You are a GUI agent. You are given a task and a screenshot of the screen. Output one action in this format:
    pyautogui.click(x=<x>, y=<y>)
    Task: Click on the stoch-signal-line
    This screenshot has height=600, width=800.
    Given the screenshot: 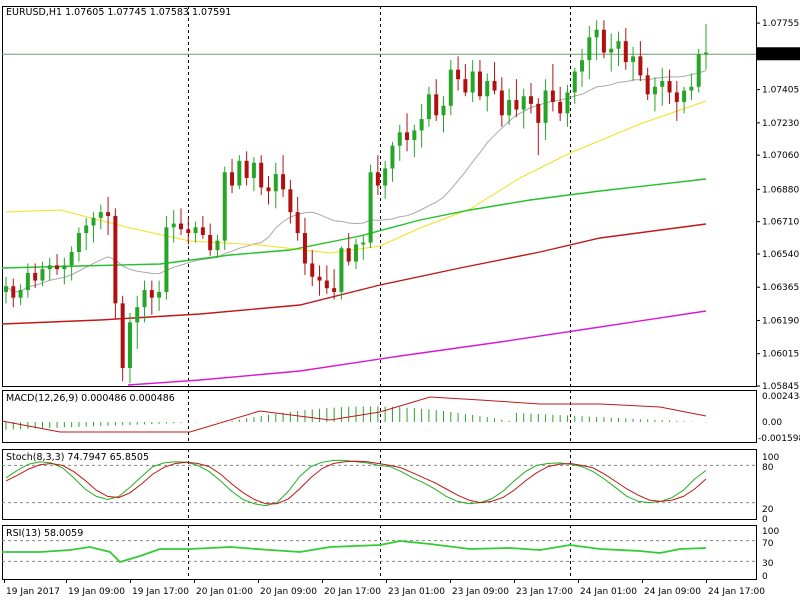 What is the action you would take?
    pyautogui.click(x=356, y=482)
    